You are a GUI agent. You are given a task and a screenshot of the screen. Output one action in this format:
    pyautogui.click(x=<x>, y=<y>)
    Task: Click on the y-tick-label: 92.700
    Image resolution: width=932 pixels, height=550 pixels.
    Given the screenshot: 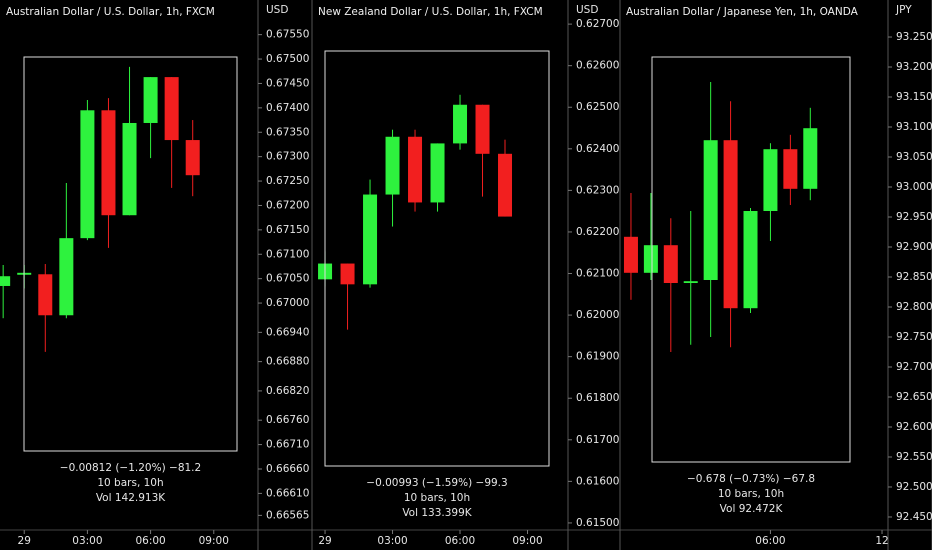 What is the action you would take?
    pyautogui.click(x=914, y=367)
    